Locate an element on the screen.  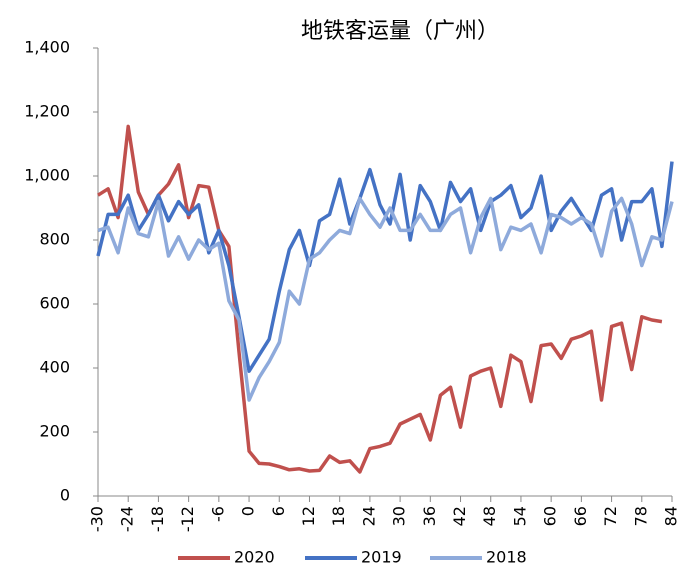
x-tick-label: 24 is located at coordinates (368, 516).